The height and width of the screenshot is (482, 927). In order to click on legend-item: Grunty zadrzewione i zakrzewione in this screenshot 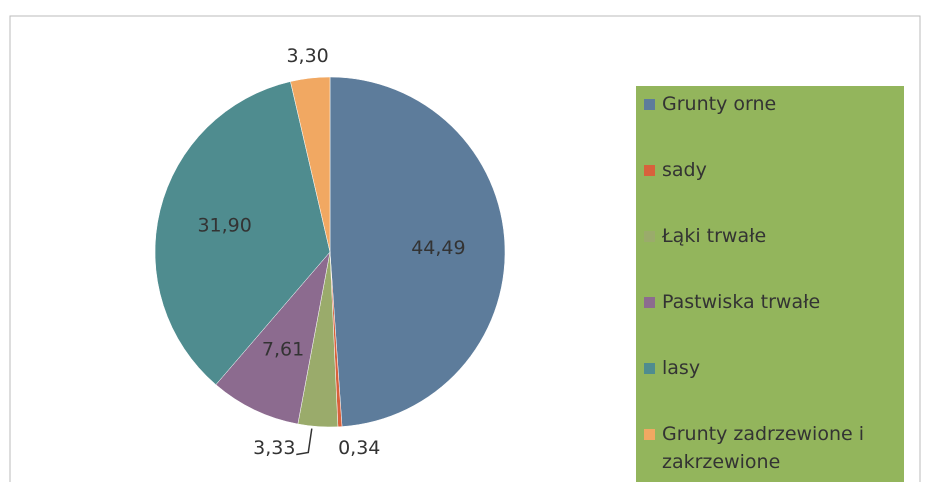, I will do `click(770, 451)`.